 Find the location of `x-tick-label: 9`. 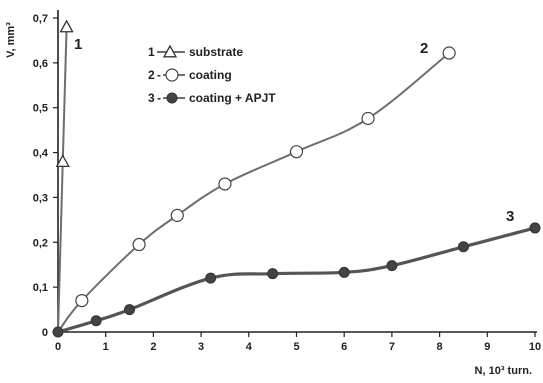

x-tick-label: 9 is located at coordinates (487, 347).